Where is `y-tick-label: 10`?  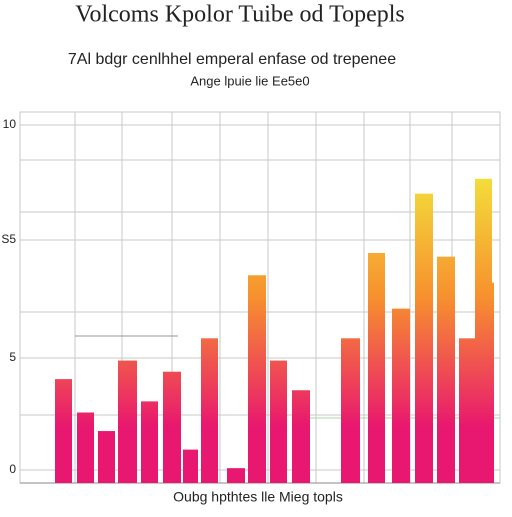 y-tick-label: 10 is located at coordinates (10, 124).